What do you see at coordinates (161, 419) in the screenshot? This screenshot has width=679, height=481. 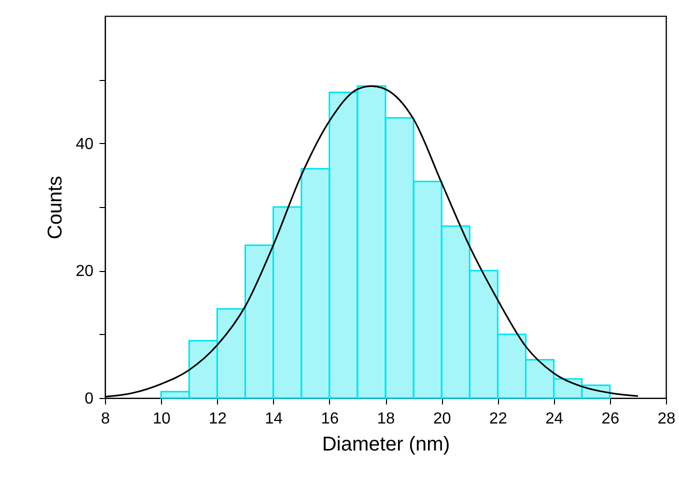 I see `x-tick-label: 10` at bounding box center [161, 419].